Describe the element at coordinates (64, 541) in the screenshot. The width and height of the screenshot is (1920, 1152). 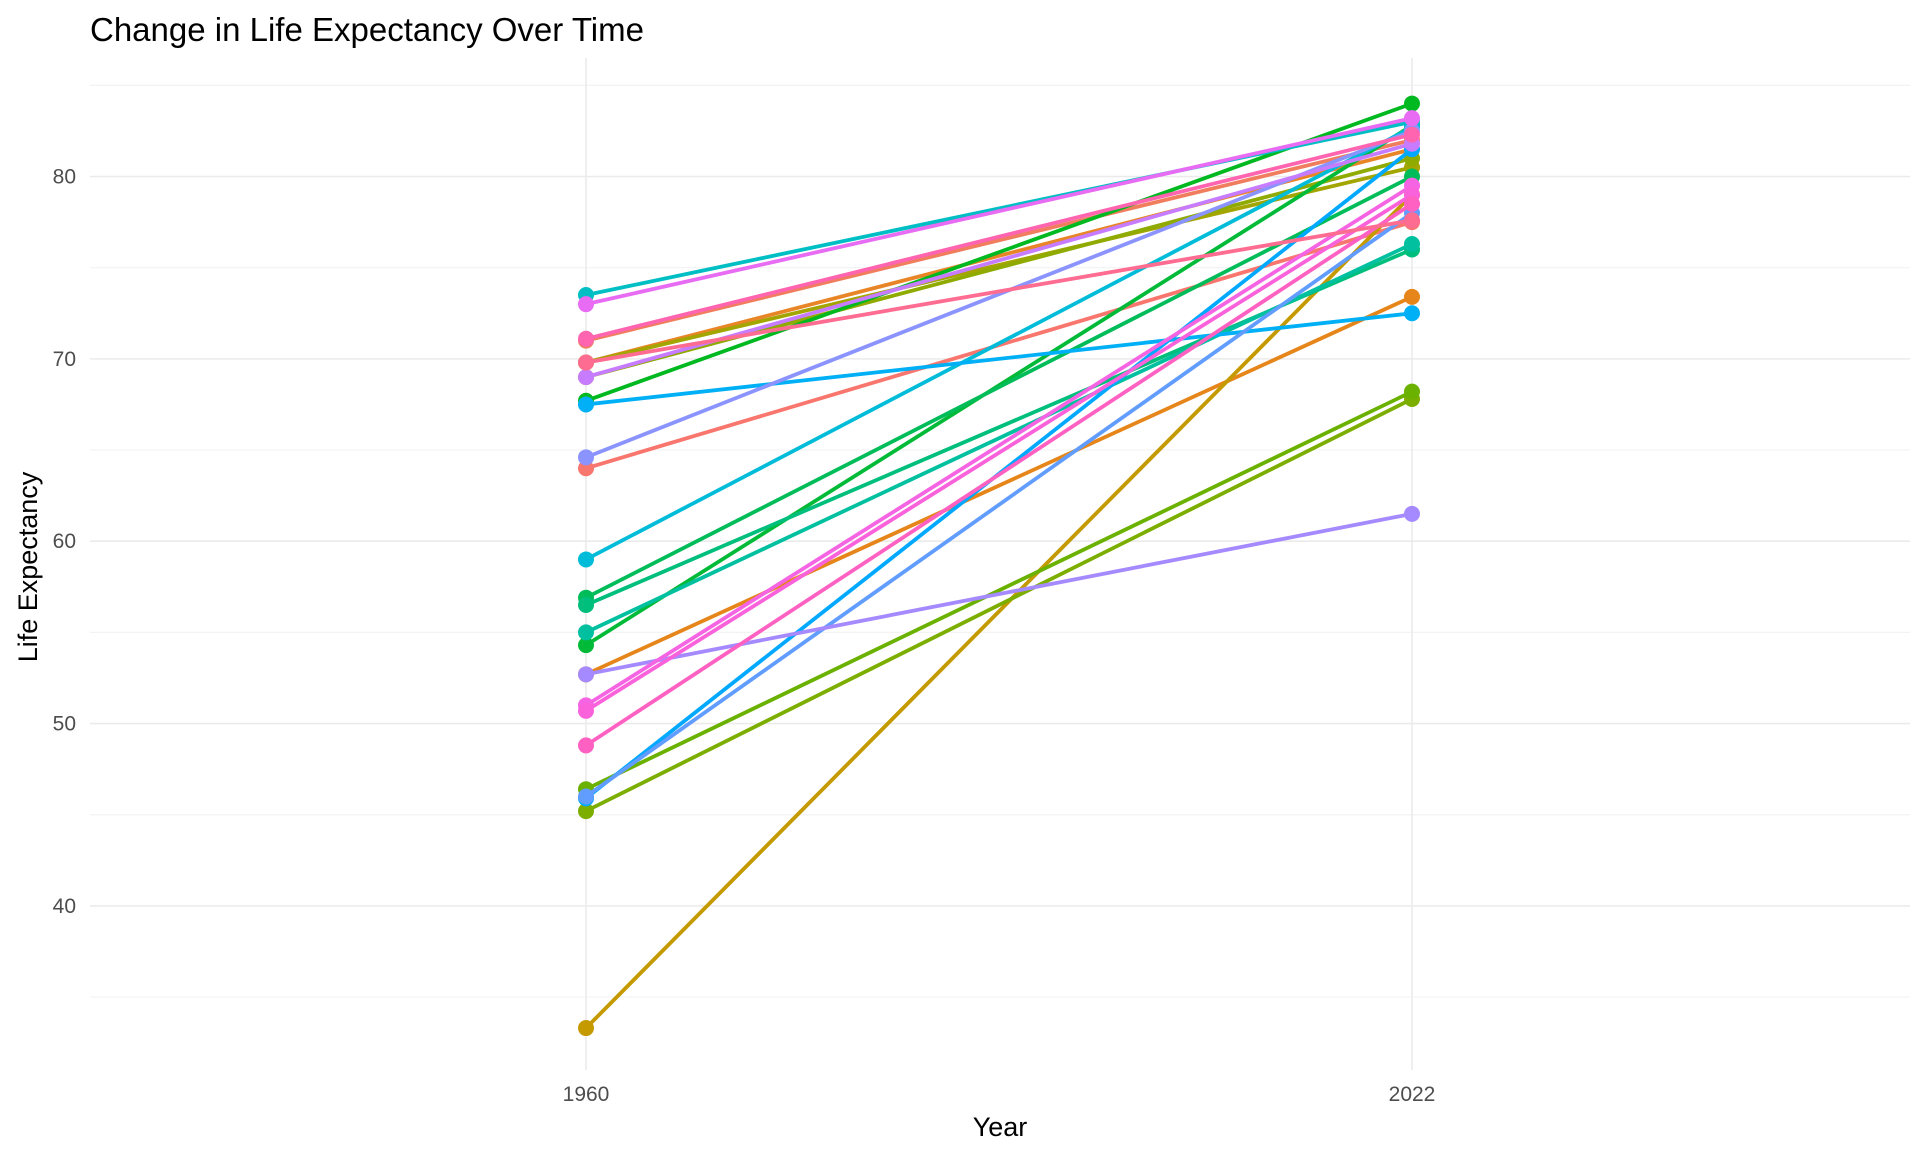
I see `y-tick-label: 60` at that location.